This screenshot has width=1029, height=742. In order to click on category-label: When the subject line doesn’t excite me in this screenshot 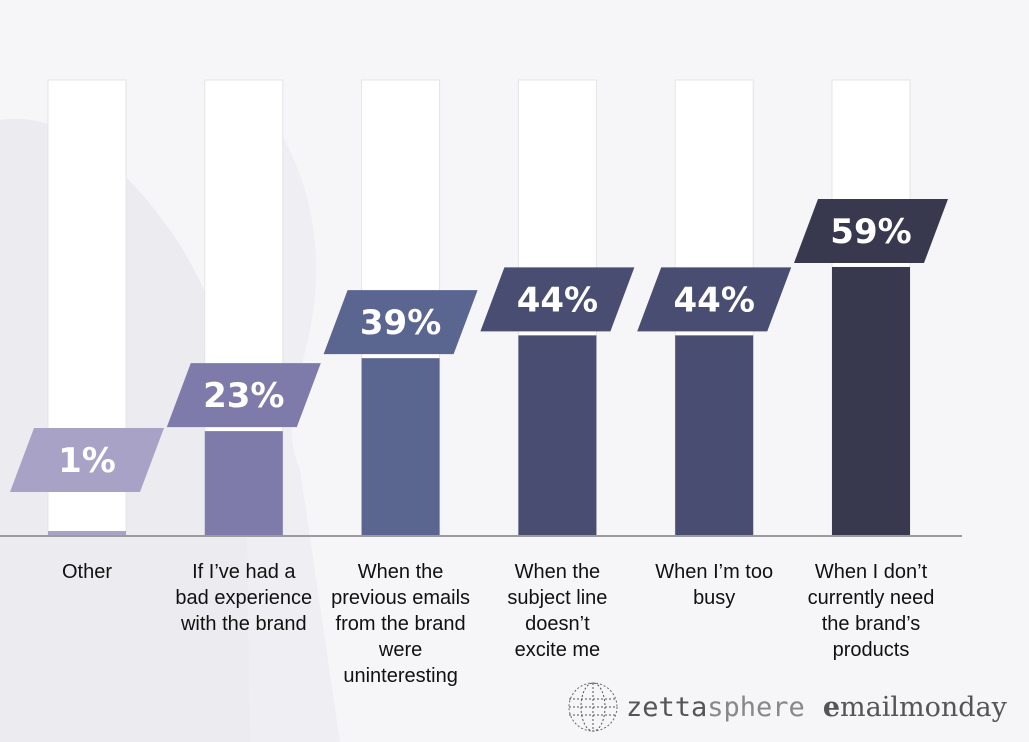, I will do `click(557, 611)`.